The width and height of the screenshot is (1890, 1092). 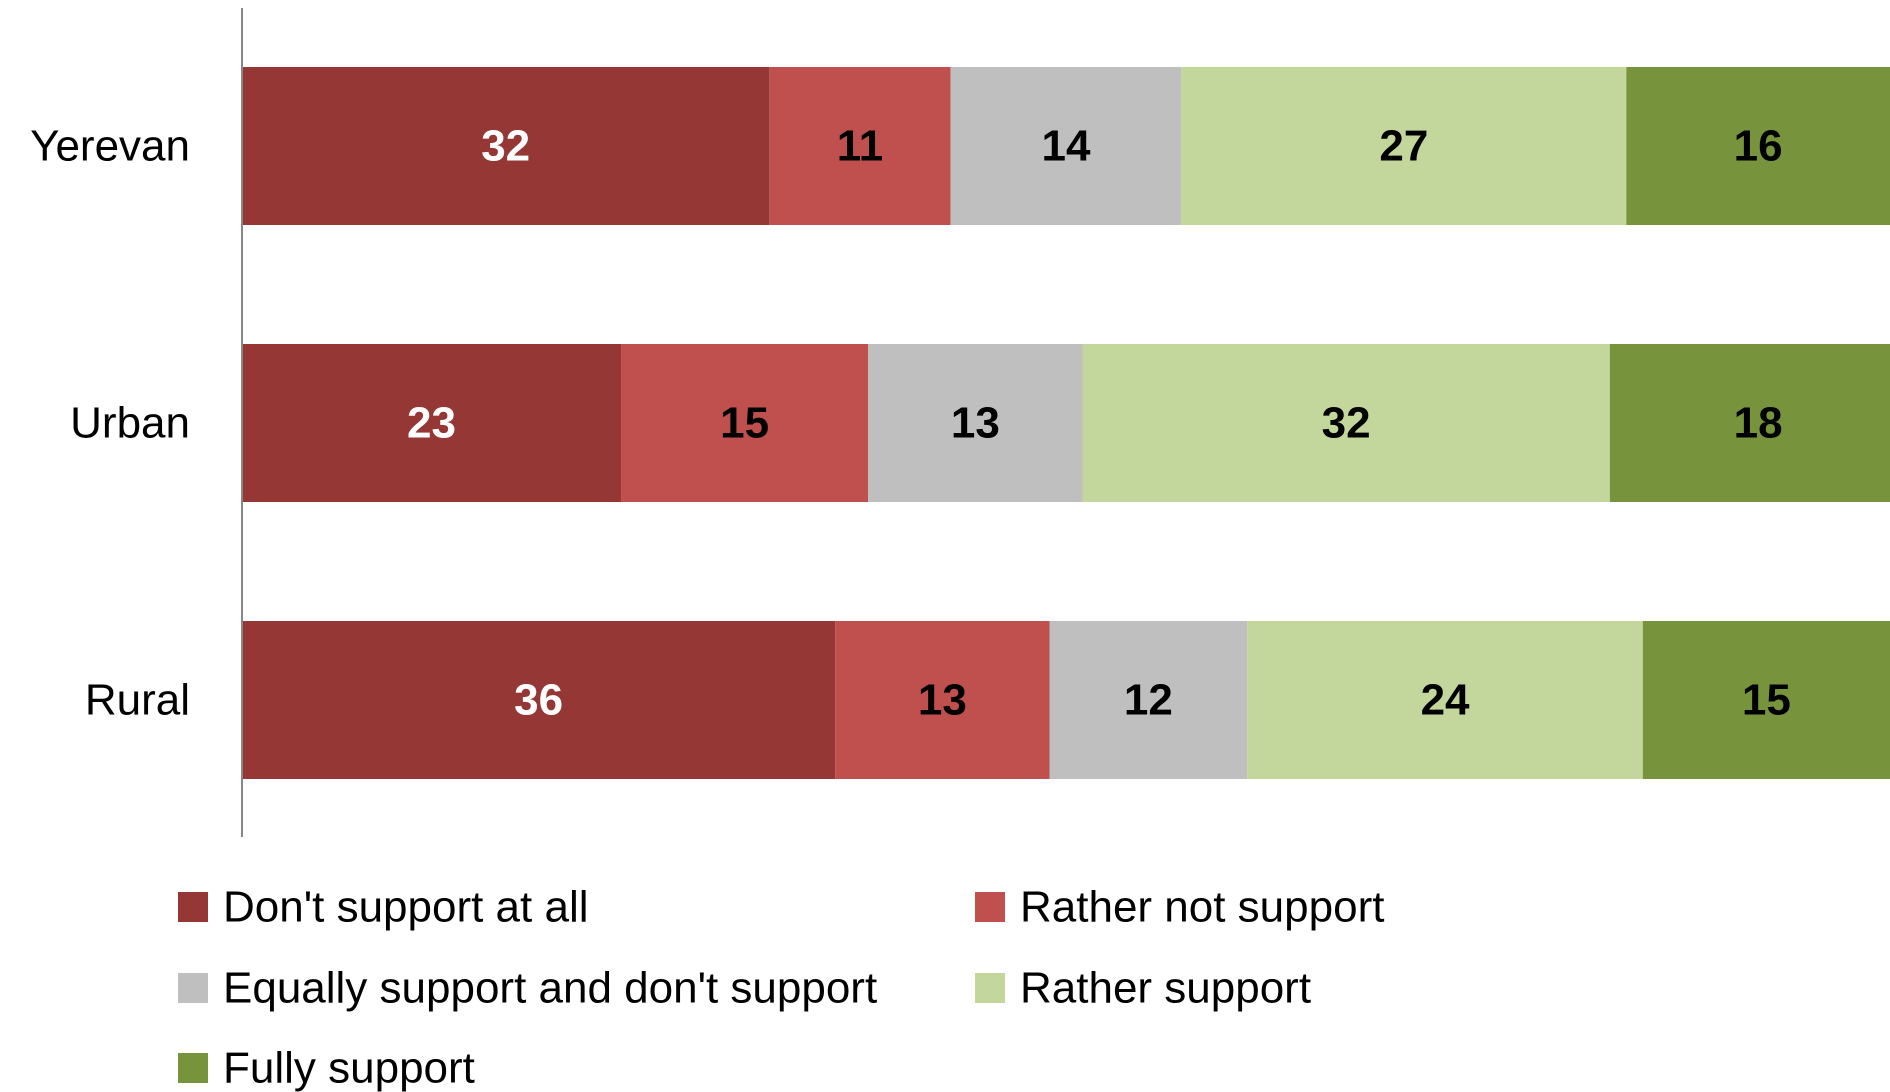 I want to click on bar-segment-yerevan-don-t-support-at-all, so click(x=506, y=146).